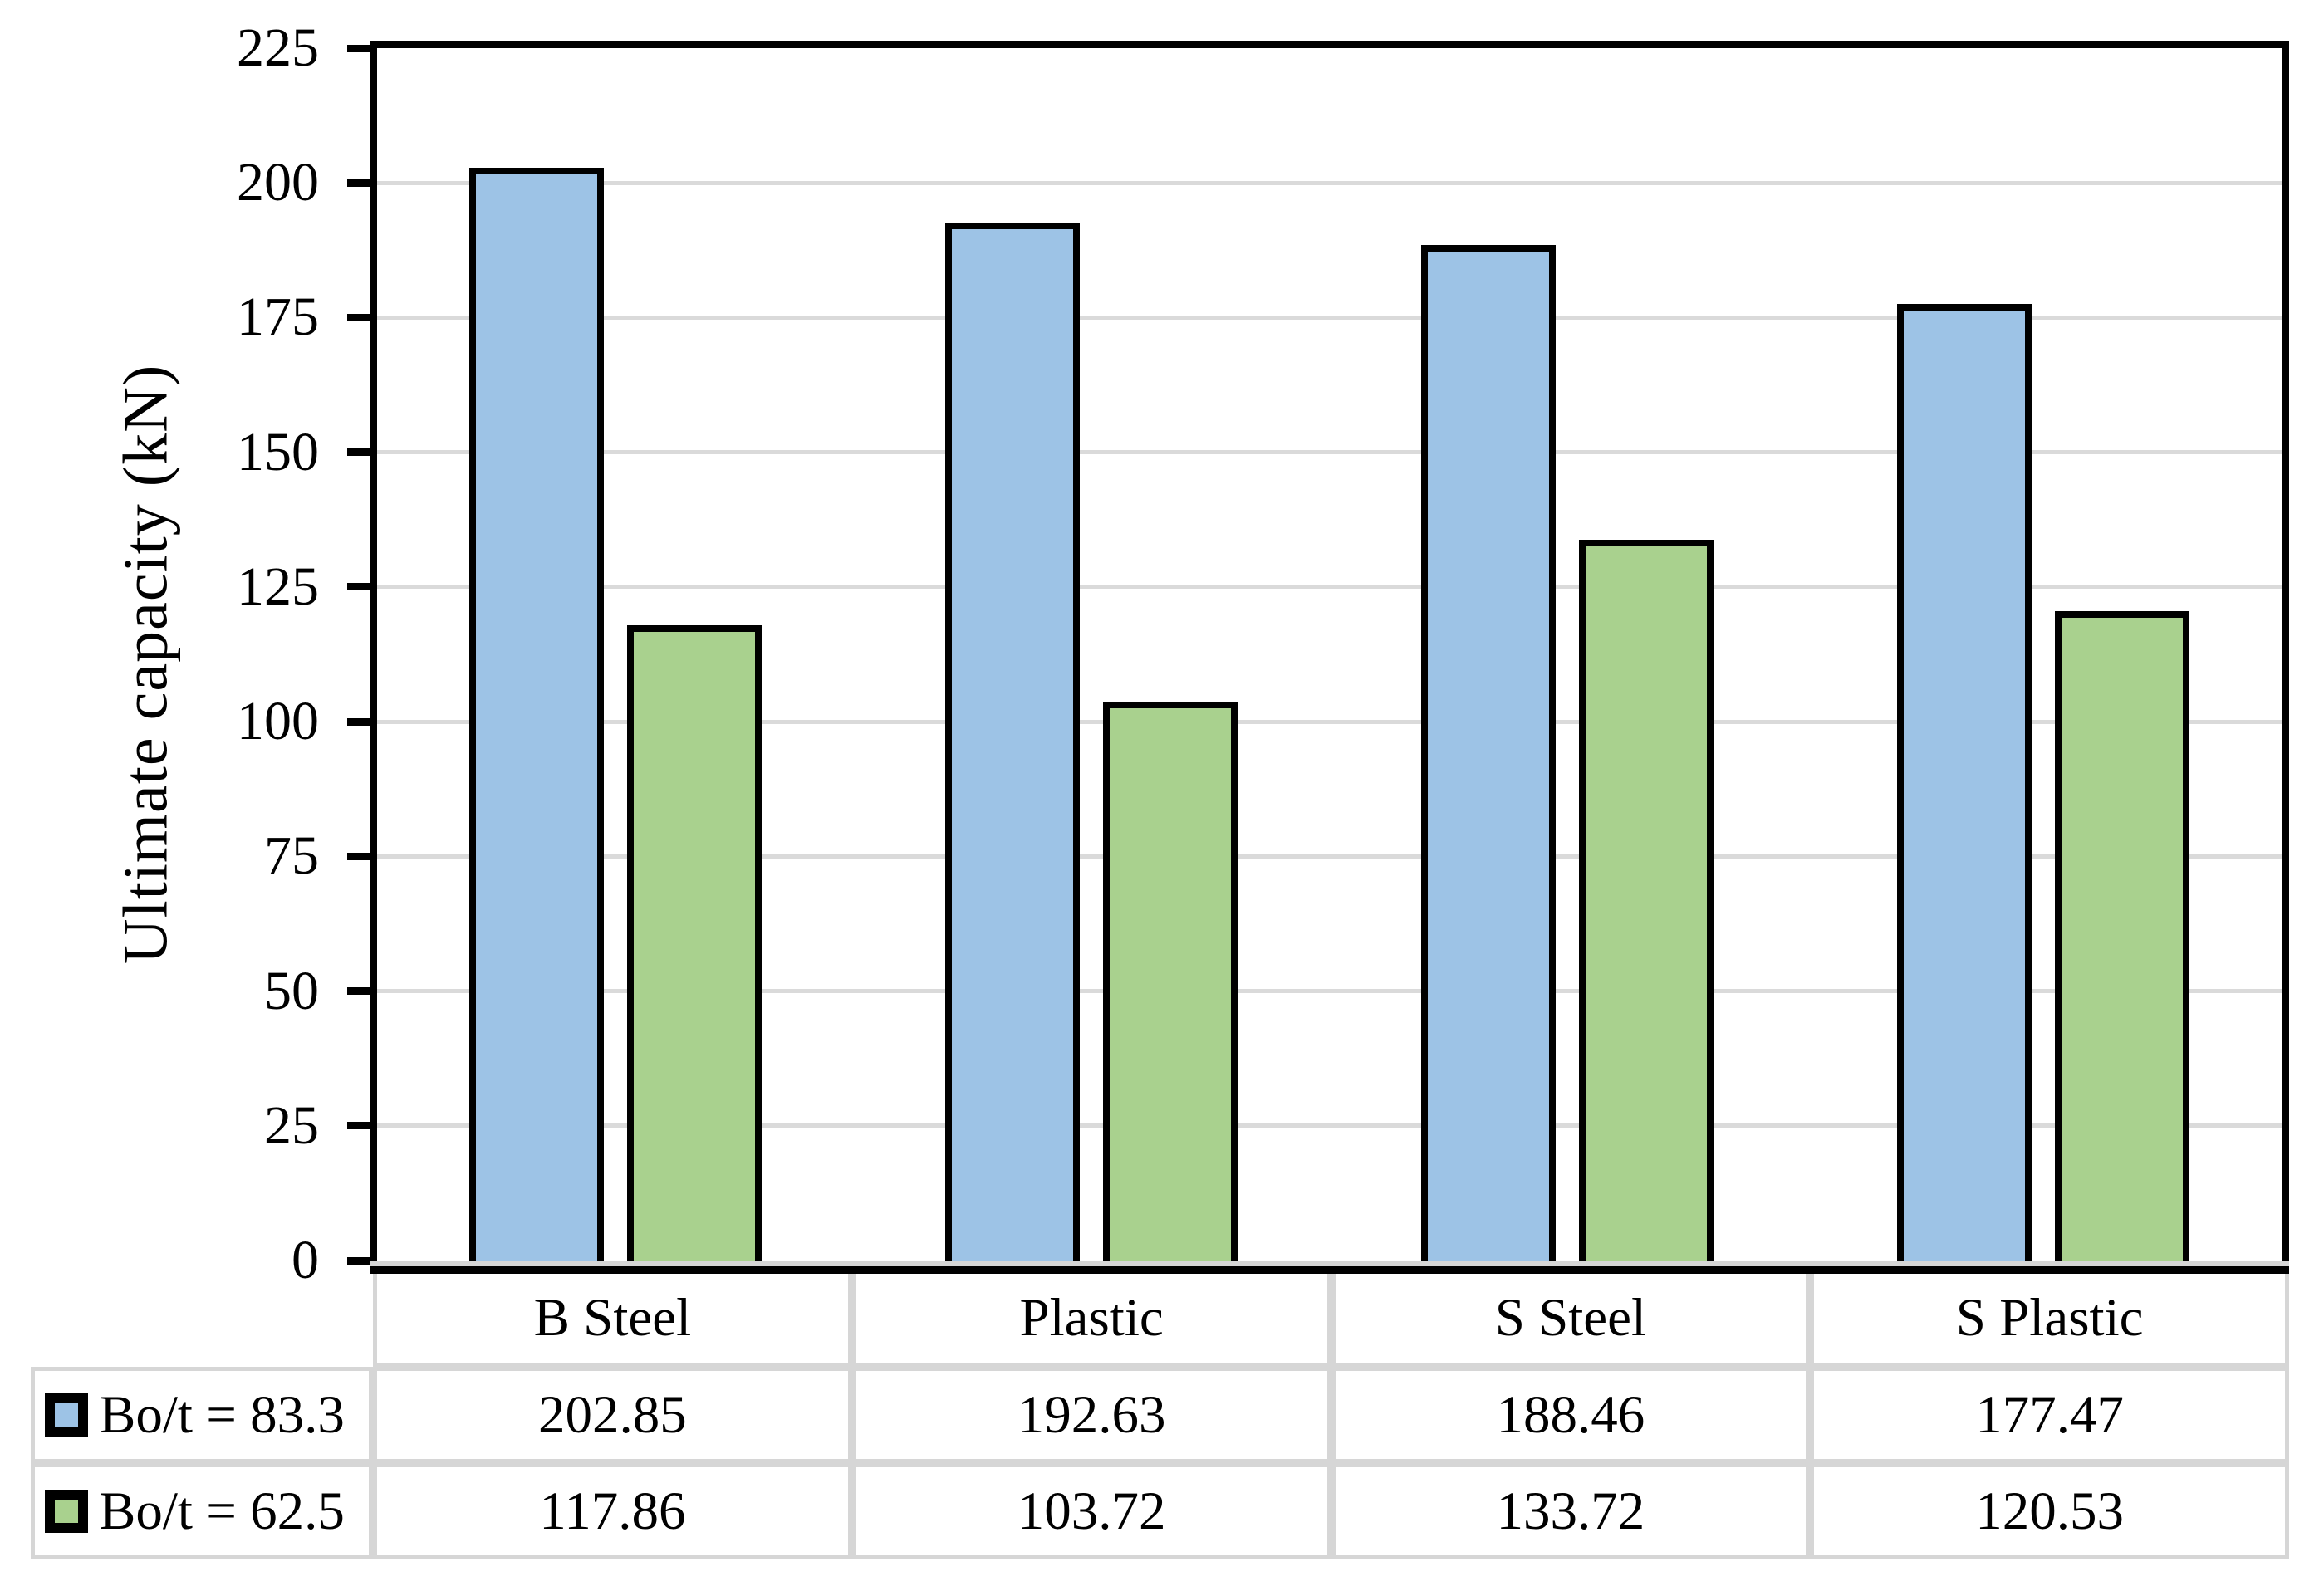  Describe the element at coordinates (222, 1511) in the screenshot. I see `legend-label: Bo/t = 62.5` at that location.